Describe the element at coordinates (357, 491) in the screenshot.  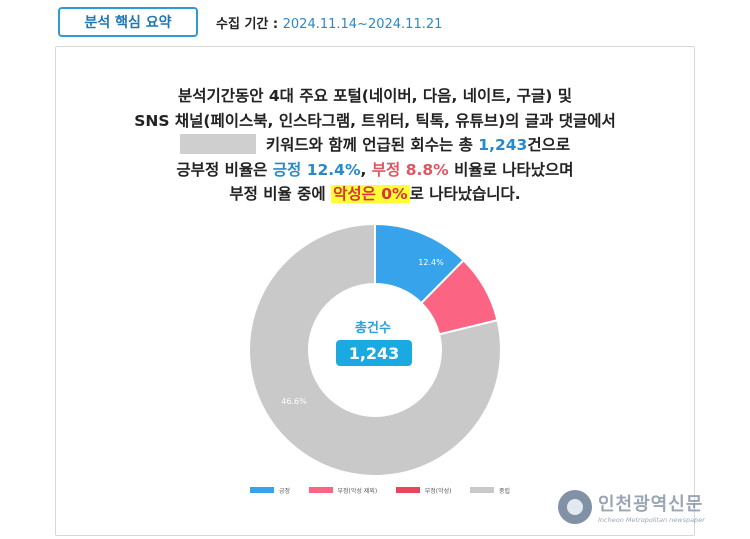
I see `legend-label-1: 부정(악성 제외)` at that location.